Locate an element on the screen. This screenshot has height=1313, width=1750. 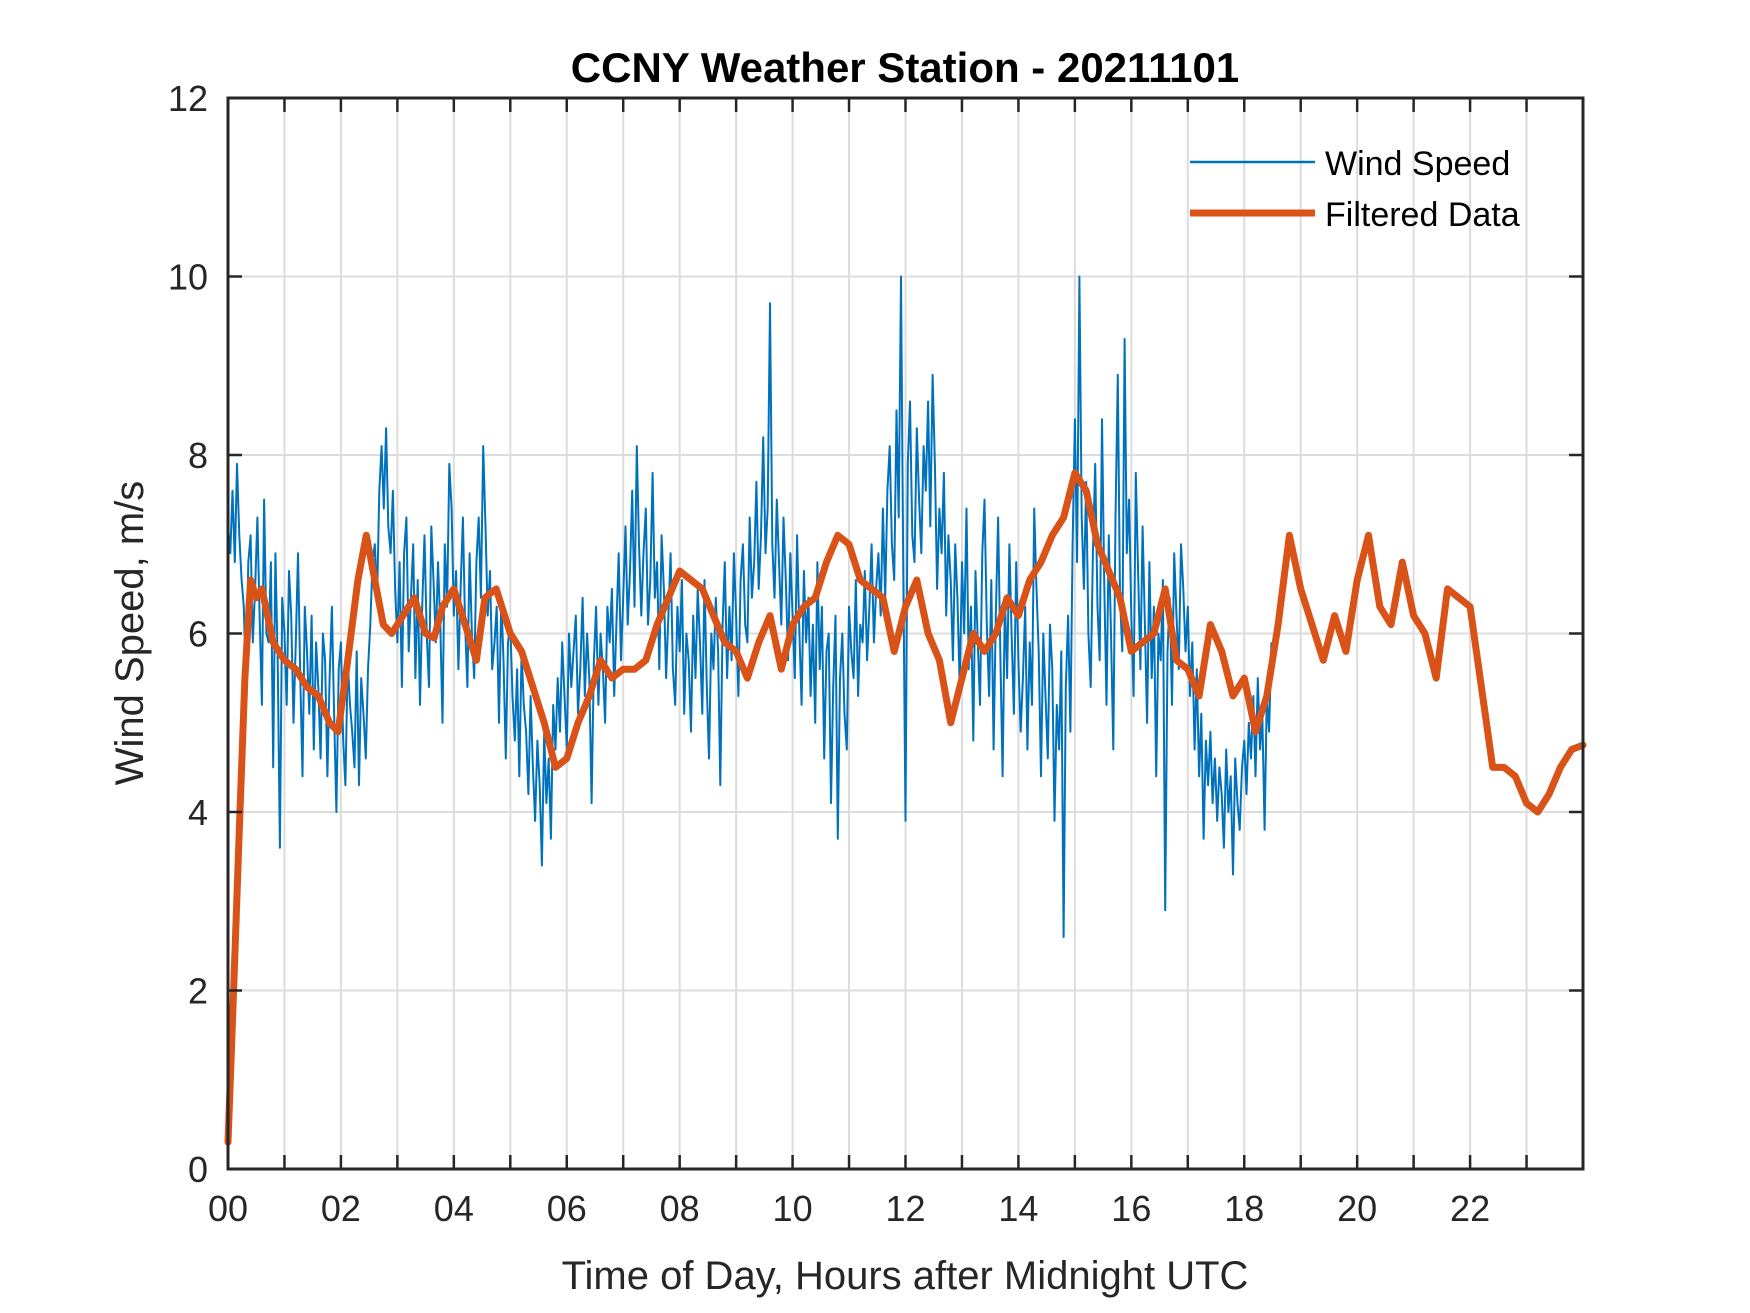
x-tick-label: 22 is located at coordinates (1470, 1208).